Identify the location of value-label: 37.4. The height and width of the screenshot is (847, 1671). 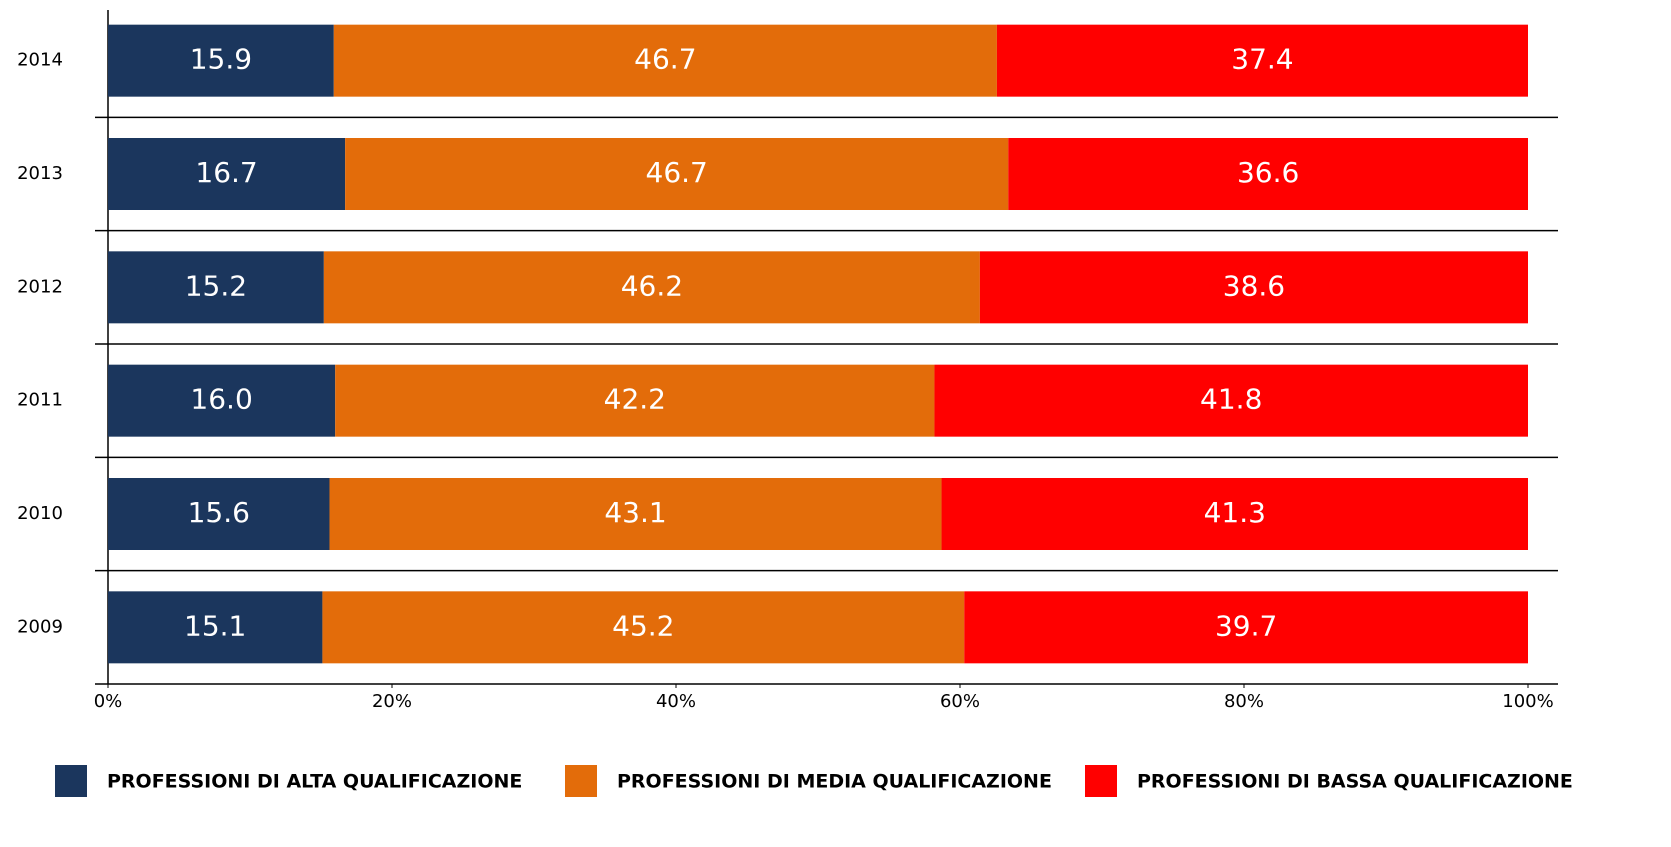
(1262, 59).